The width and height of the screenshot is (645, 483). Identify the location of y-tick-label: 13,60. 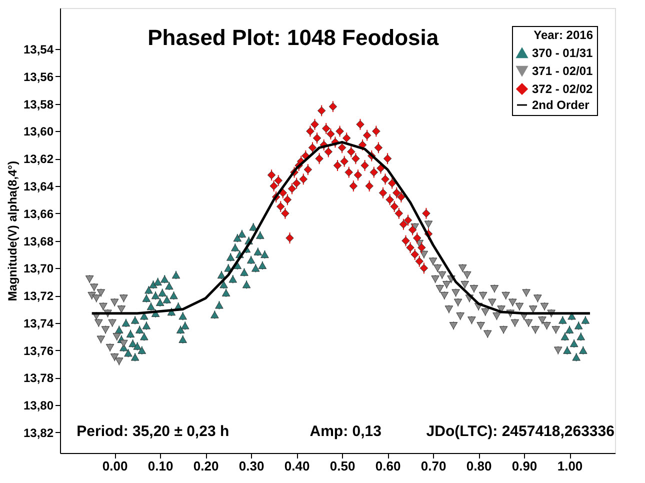
(38, 131).